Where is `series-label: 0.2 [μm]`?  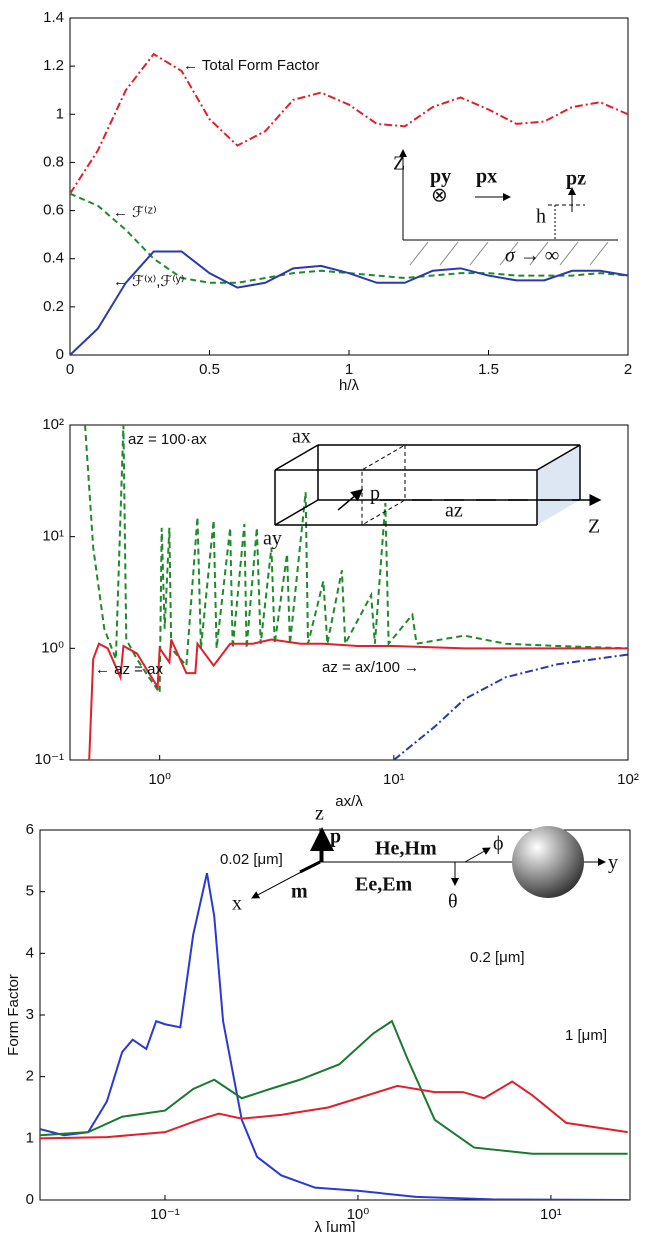 series-label: 0.2 [μm] is located at coordinates (497, 957).